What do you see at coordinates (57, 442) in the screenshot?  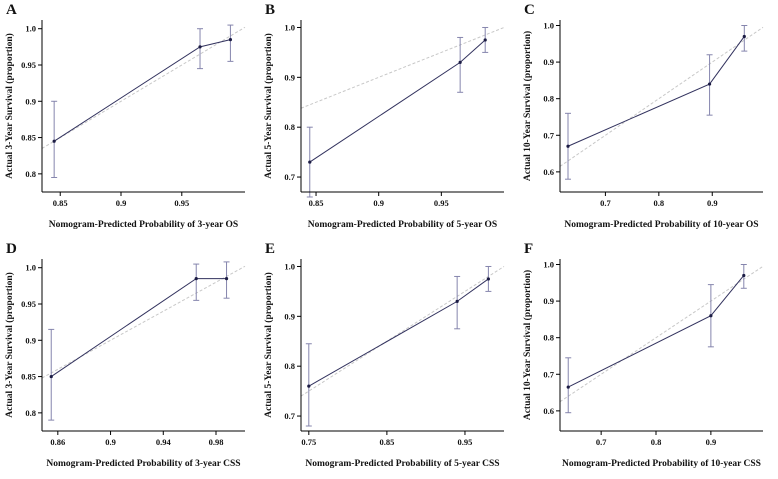 I see `svg-text: 0.86` at bounding box center [57, 442].